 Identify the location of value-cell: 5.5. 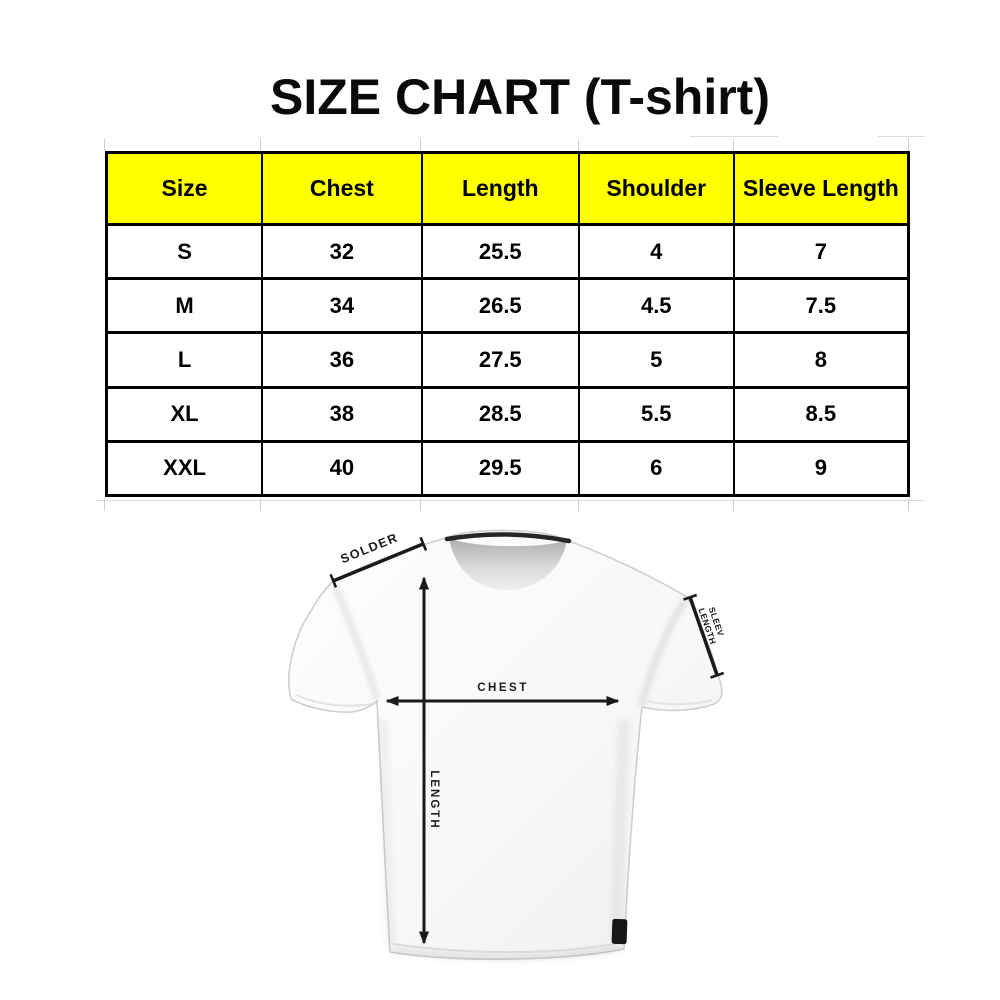
(656, 414).